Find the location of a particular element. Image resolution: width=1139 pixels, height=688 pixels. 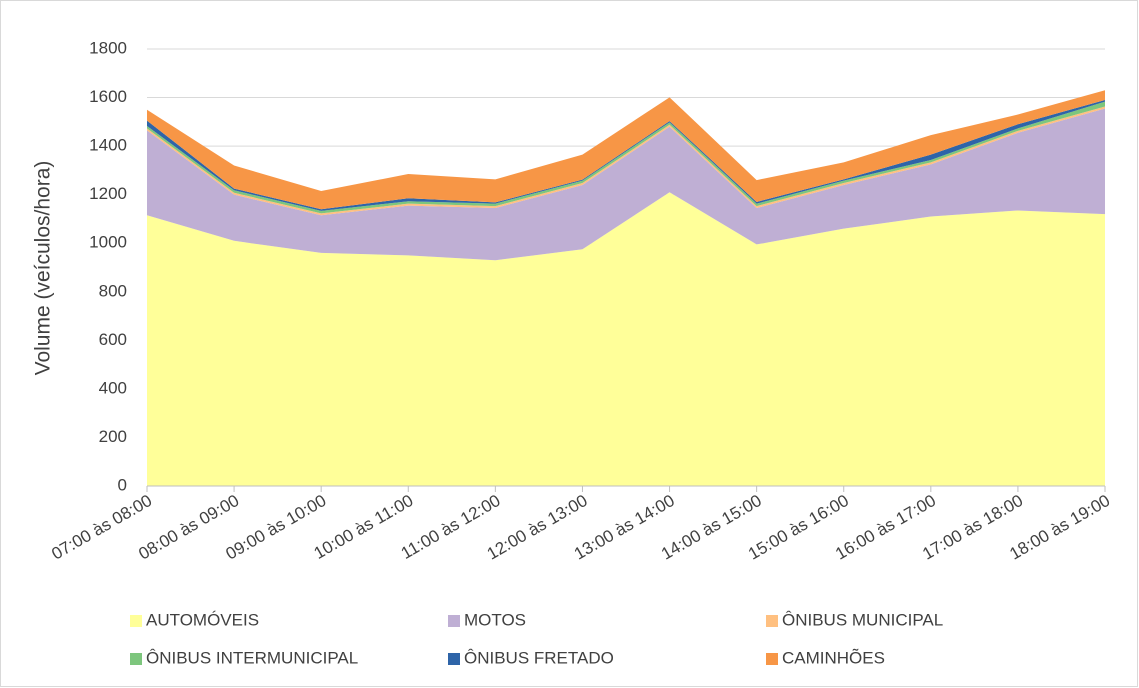

legend-label: CAMINHÕES is located at coordinates (833, 657).